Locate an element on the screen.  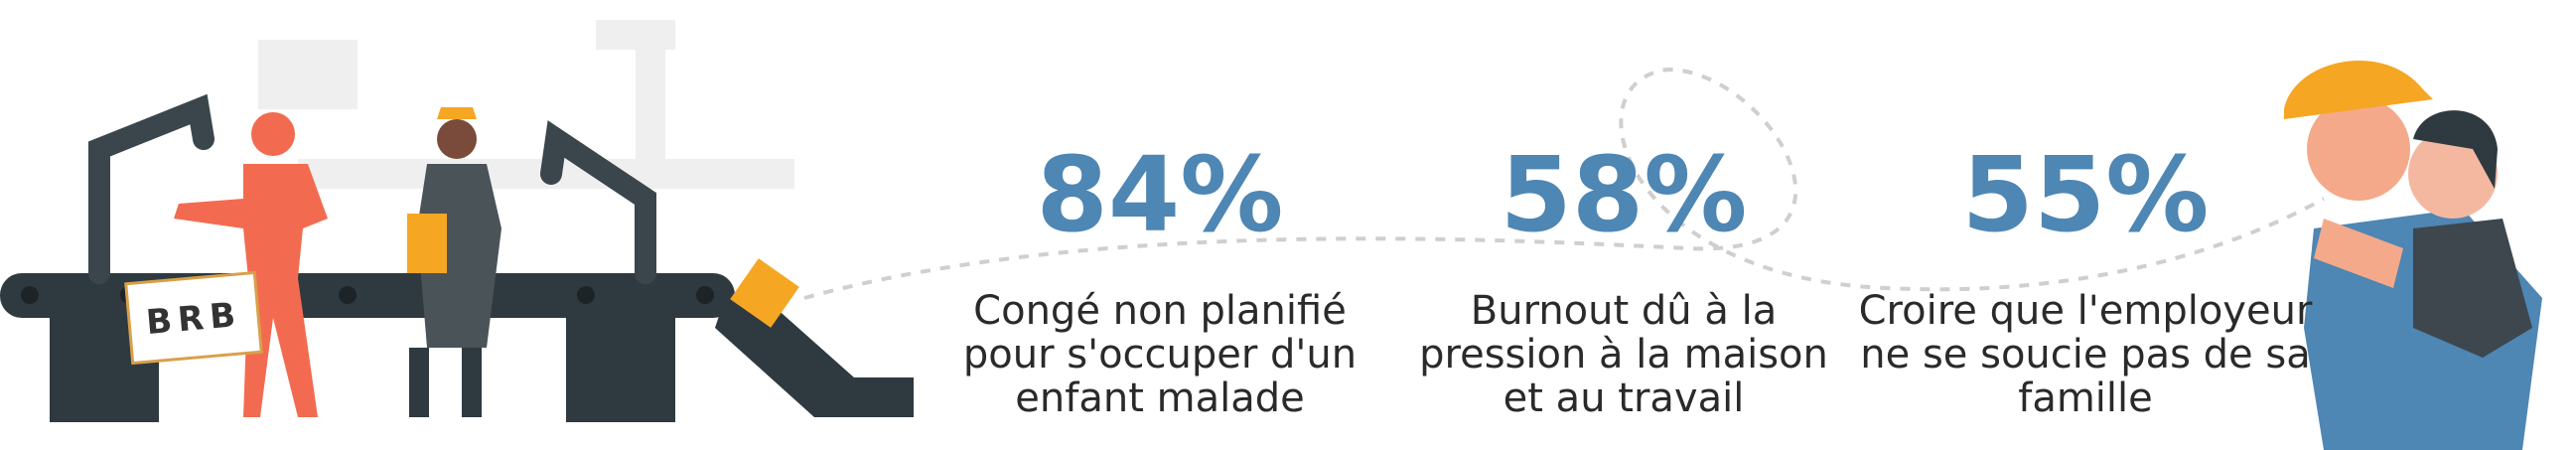
stat-value: 84% is located at coordinates (1160, 194).